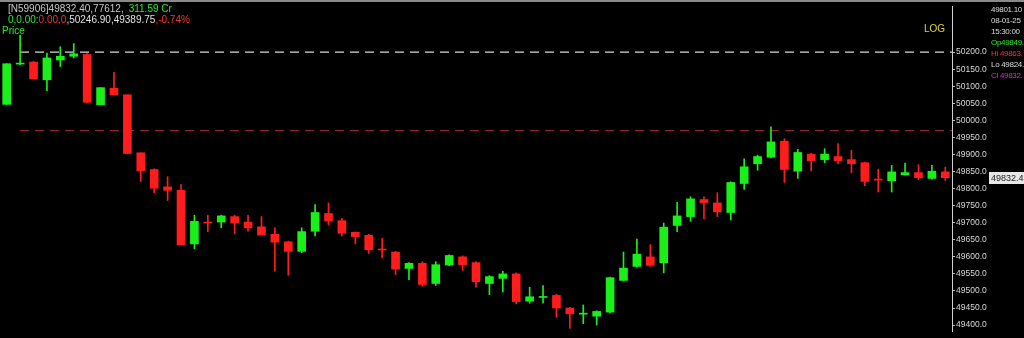  Describe the element at coordinates (971, 222) in the screenshot. I see `y-tick-label: 49700.0` at that location.